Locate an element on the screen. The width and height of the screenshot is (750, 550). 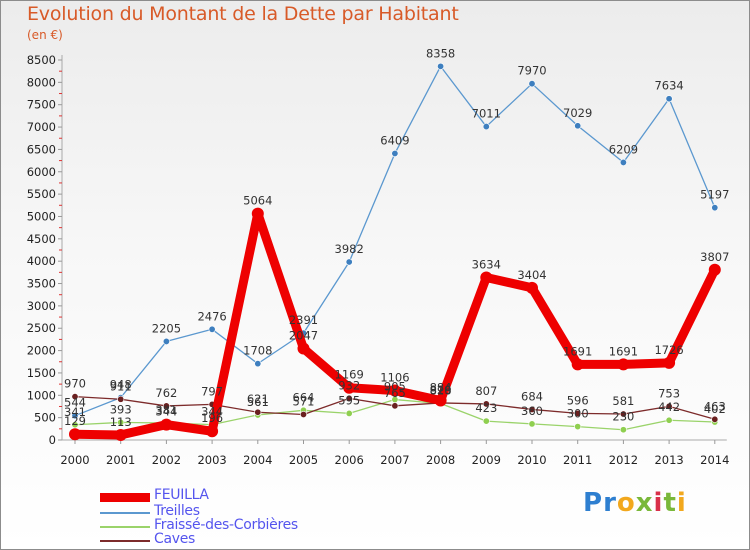
data-label: 7634 is located at coordinates (668, 86).